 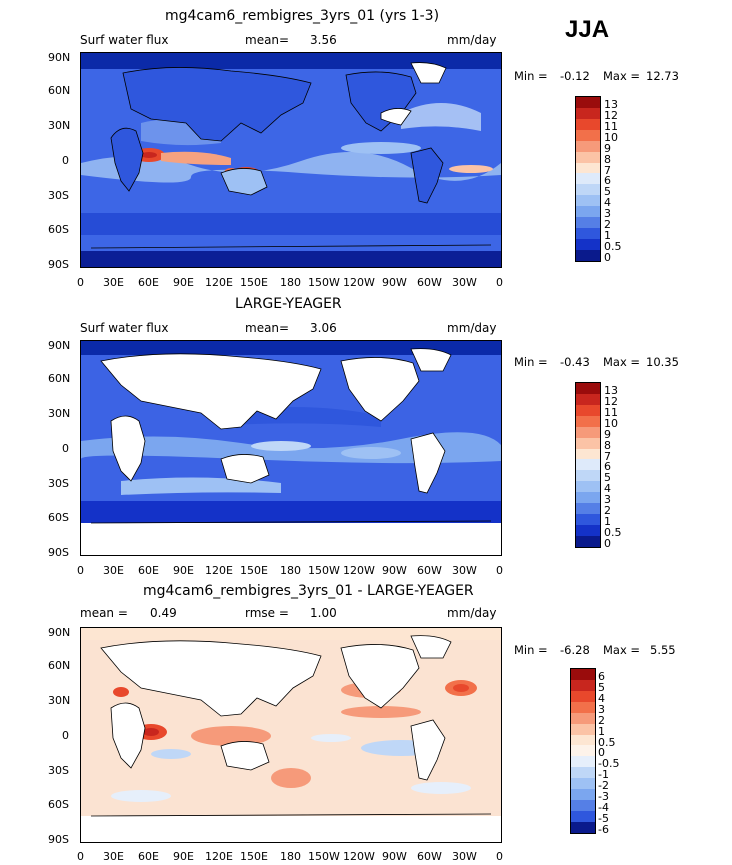 I want to click on colorbar-label: -4, so click(x=603, y=808).